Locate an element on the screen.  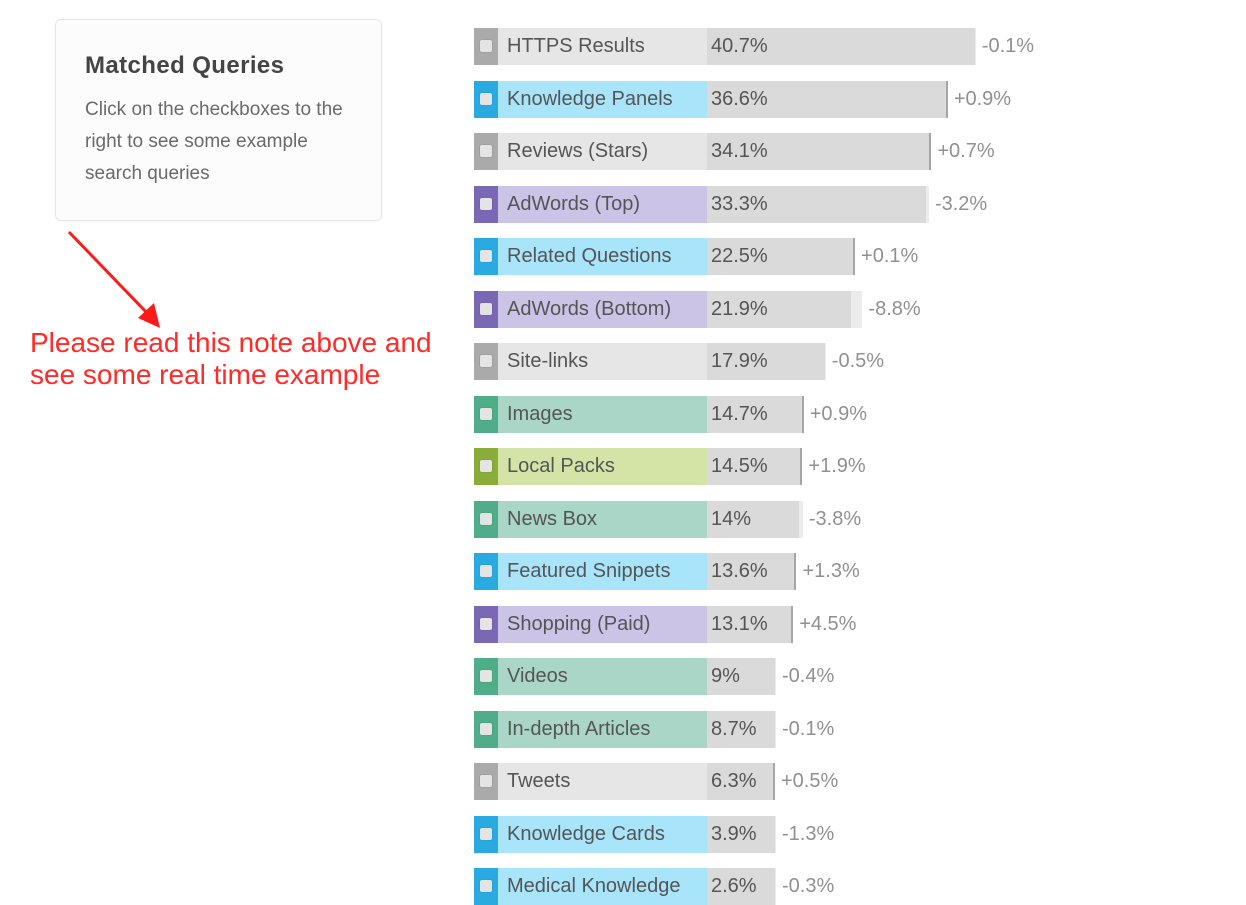
row-label: Shopping (Paid) is located at coordinates (579, 624).